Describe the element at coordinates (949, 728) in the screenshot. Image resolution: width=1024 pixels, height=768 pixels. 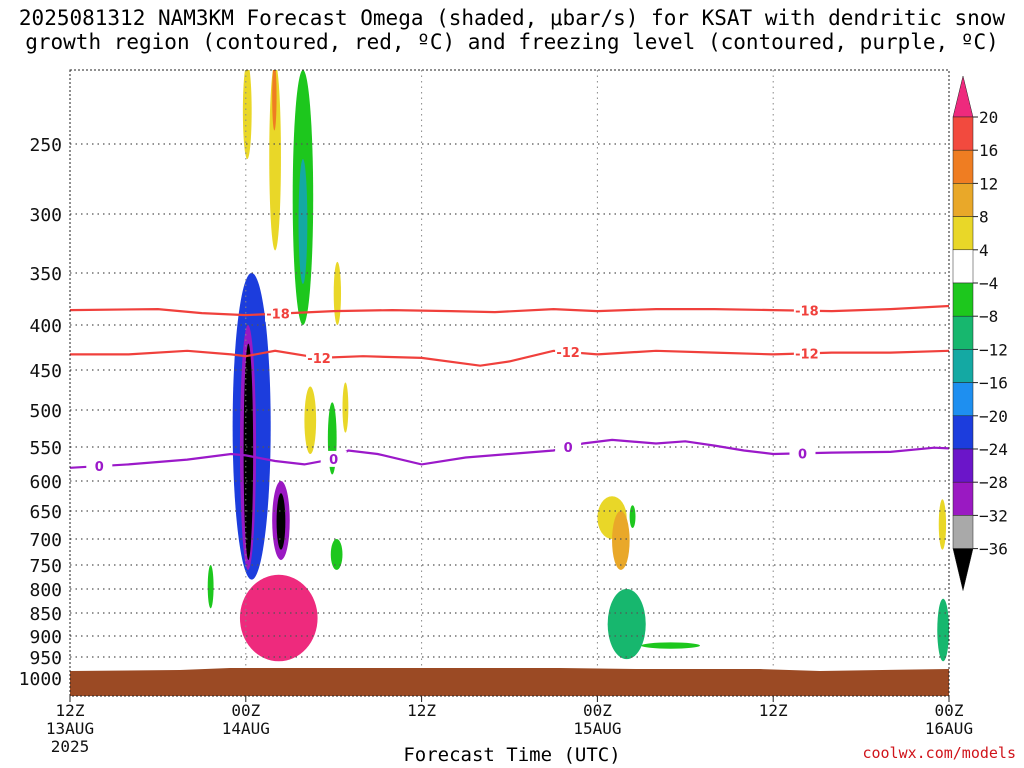
I see `x-tick-label-60-2: 16AUG` at that location.